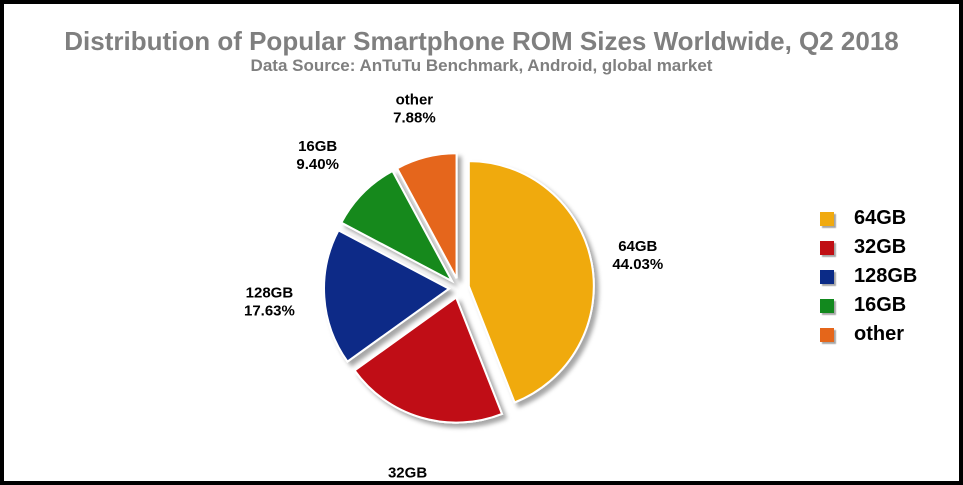 This screenshot has width=963, height=485. I want to click on legend-label: 32GB, so click(880, 247).